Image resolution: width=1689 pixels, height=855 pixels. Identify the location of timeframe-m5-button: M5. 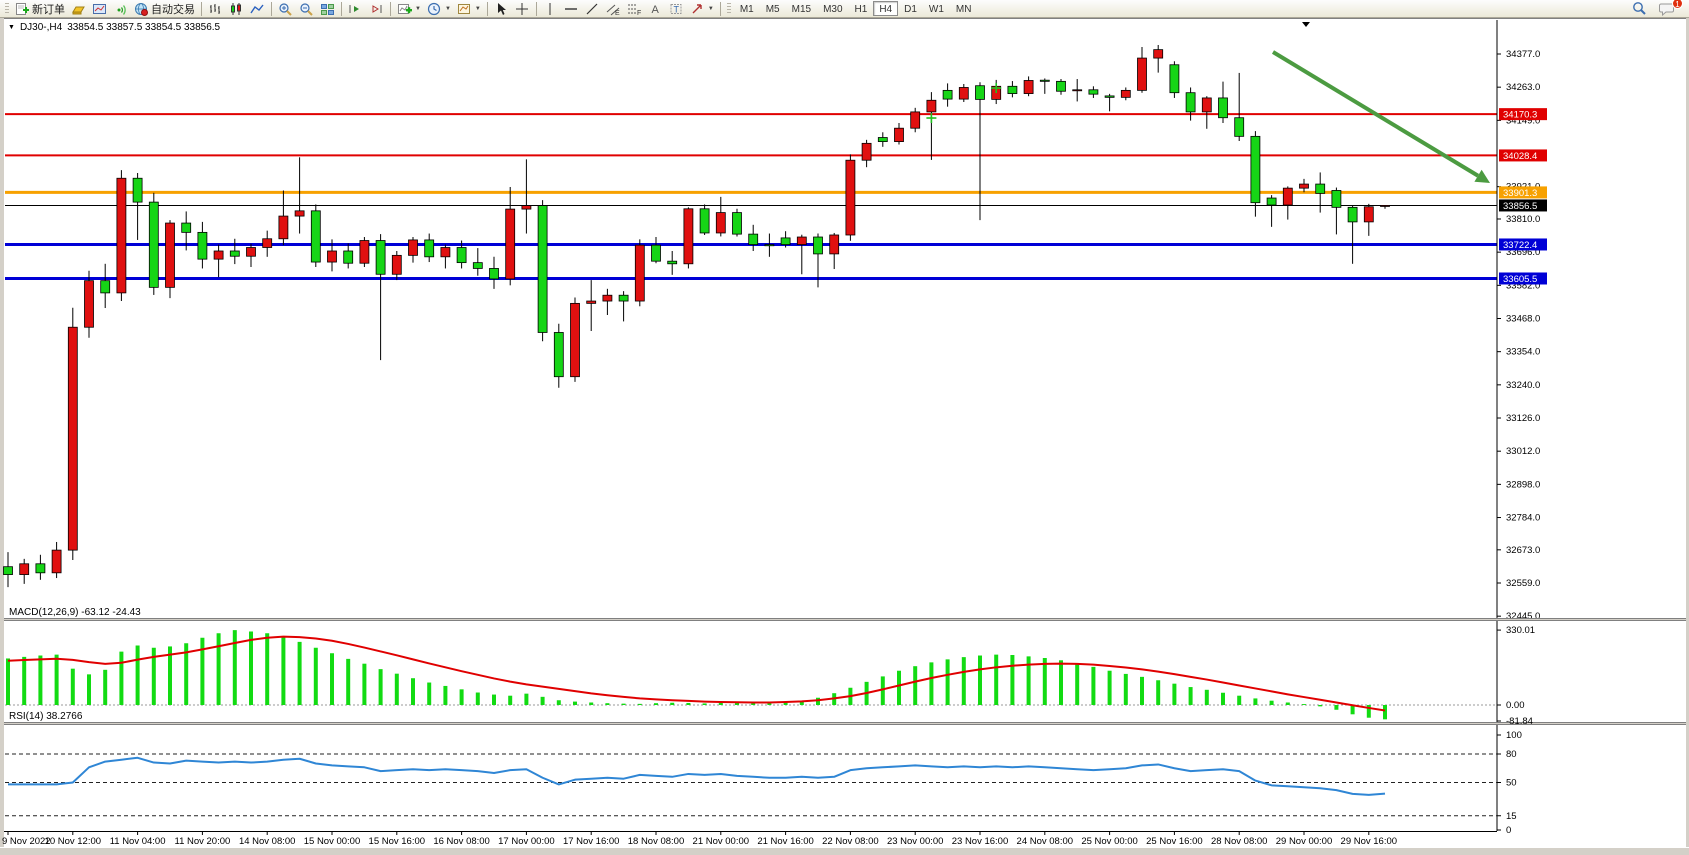
(772, 9).